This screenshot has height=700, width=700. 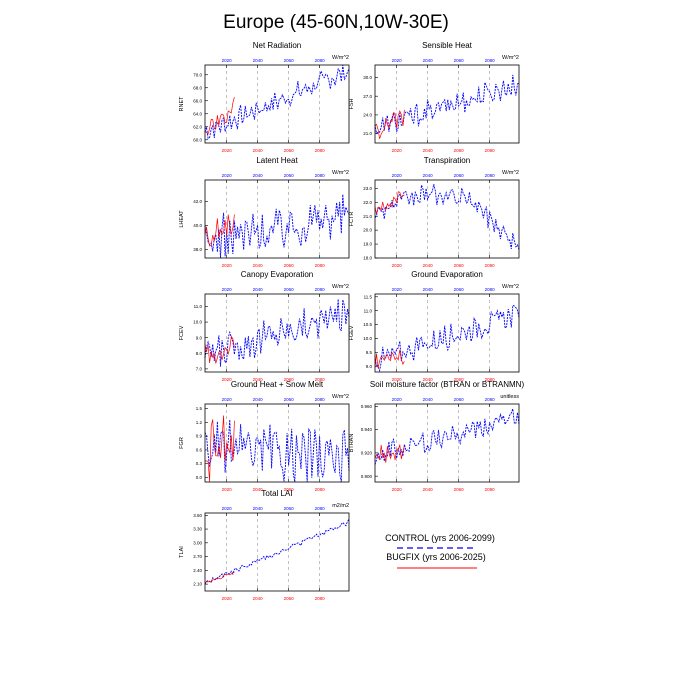 What do you see at coordinates (197, 556) in the screenshot?
I see `y-tick-label: 2.70` at bounding box center [197, 556].